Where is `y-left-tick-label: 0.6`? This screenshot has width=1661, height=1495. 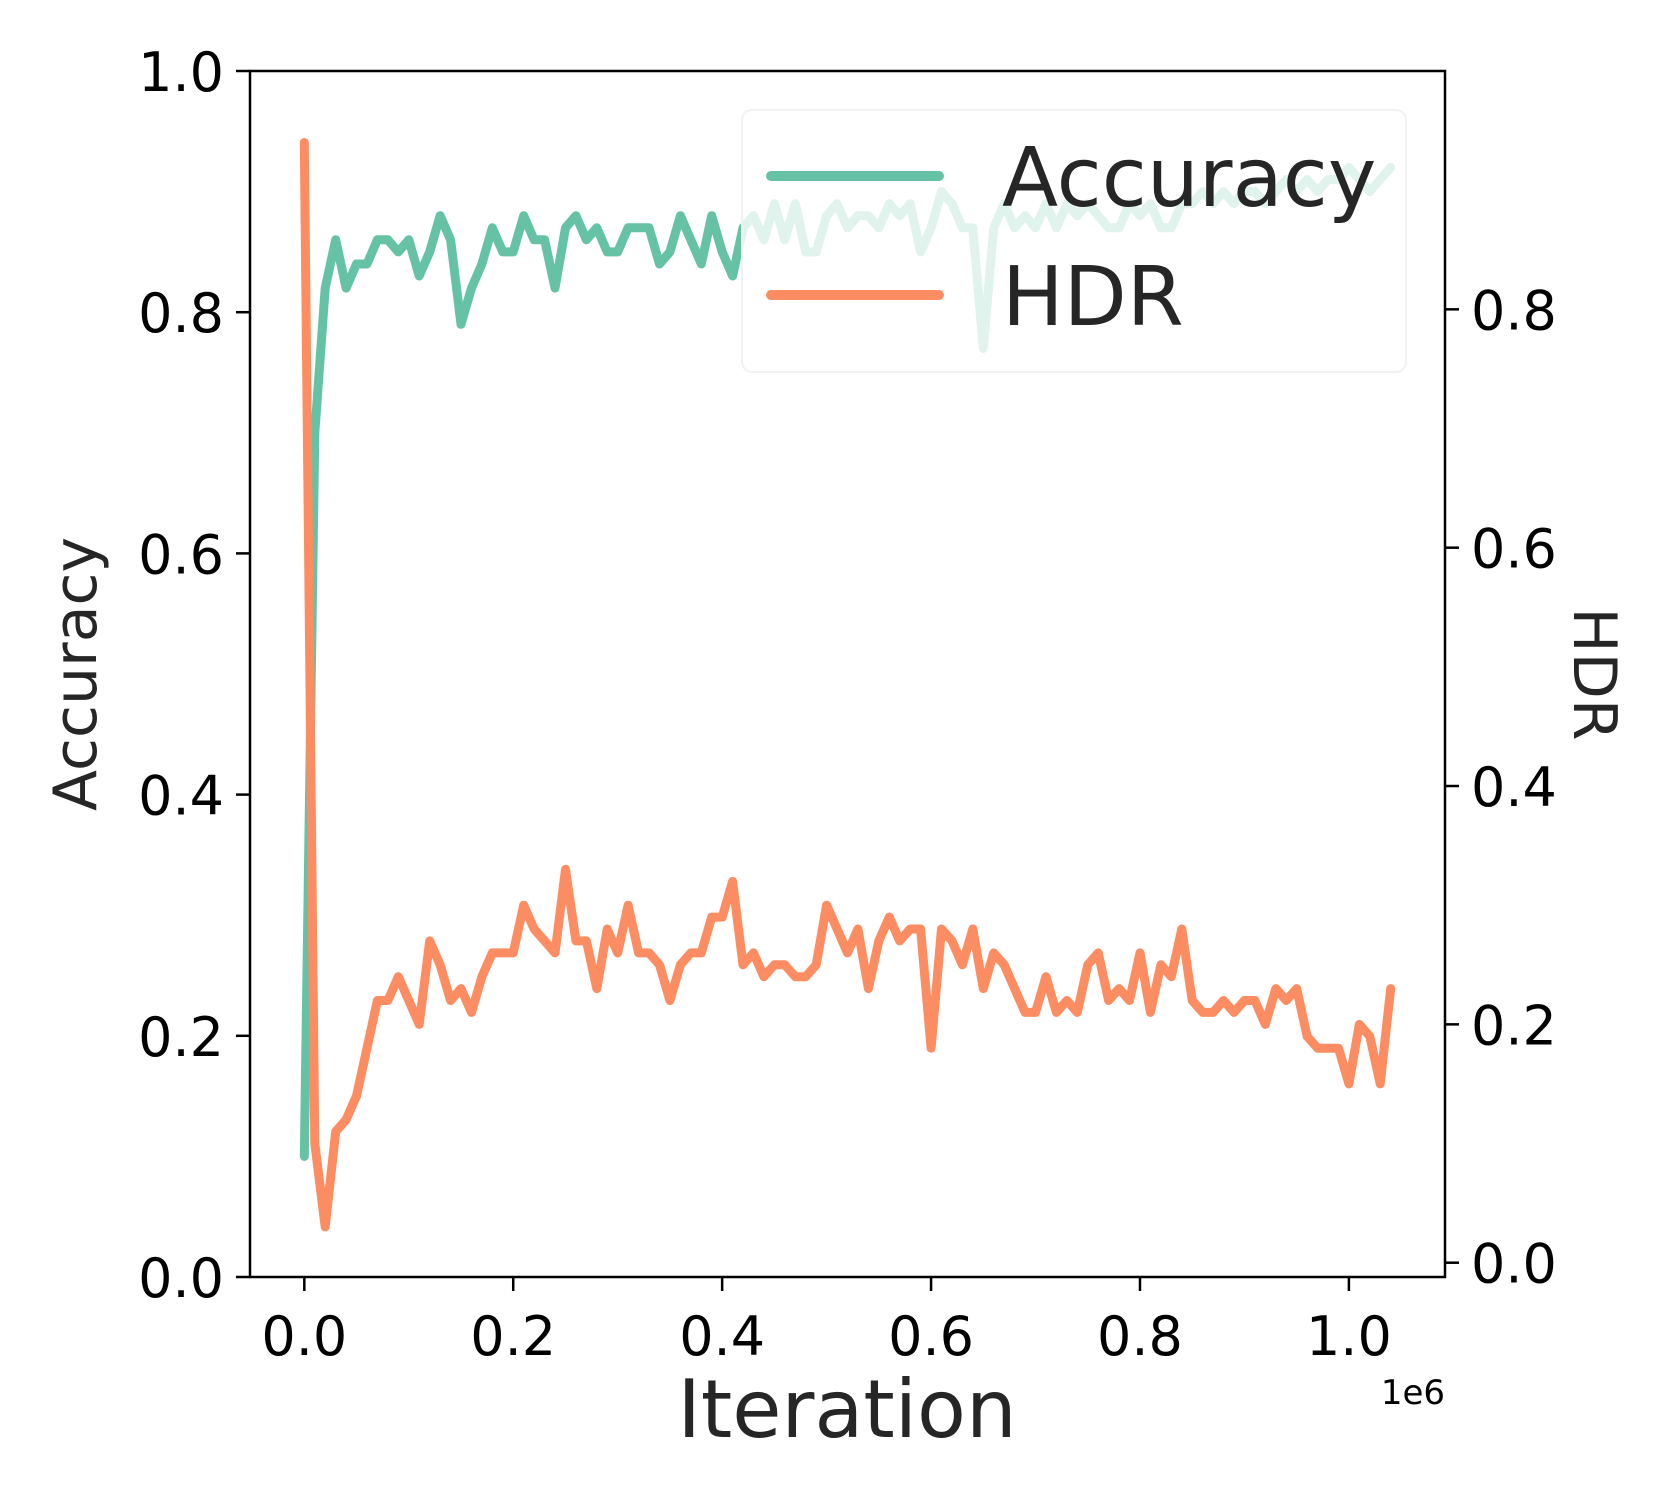 y-left-tick-label: 0.6 is located at coordinates (181, 554).